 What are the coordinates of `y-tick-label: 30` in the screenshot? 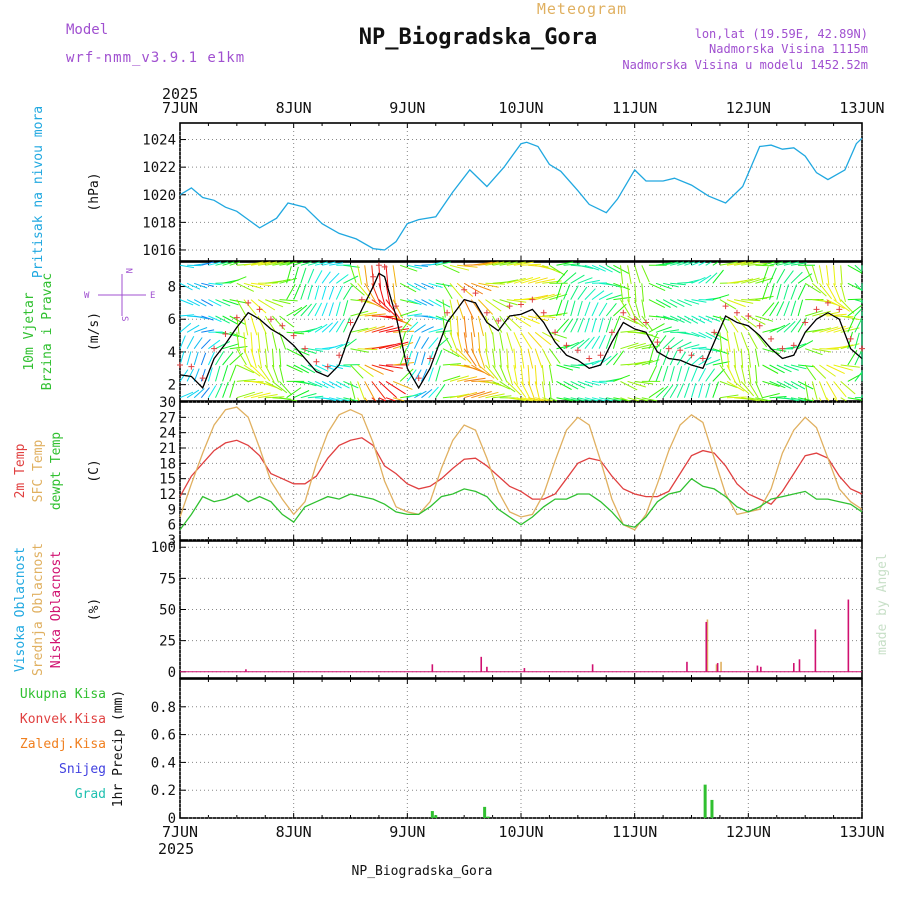 It's located at (167, 403).